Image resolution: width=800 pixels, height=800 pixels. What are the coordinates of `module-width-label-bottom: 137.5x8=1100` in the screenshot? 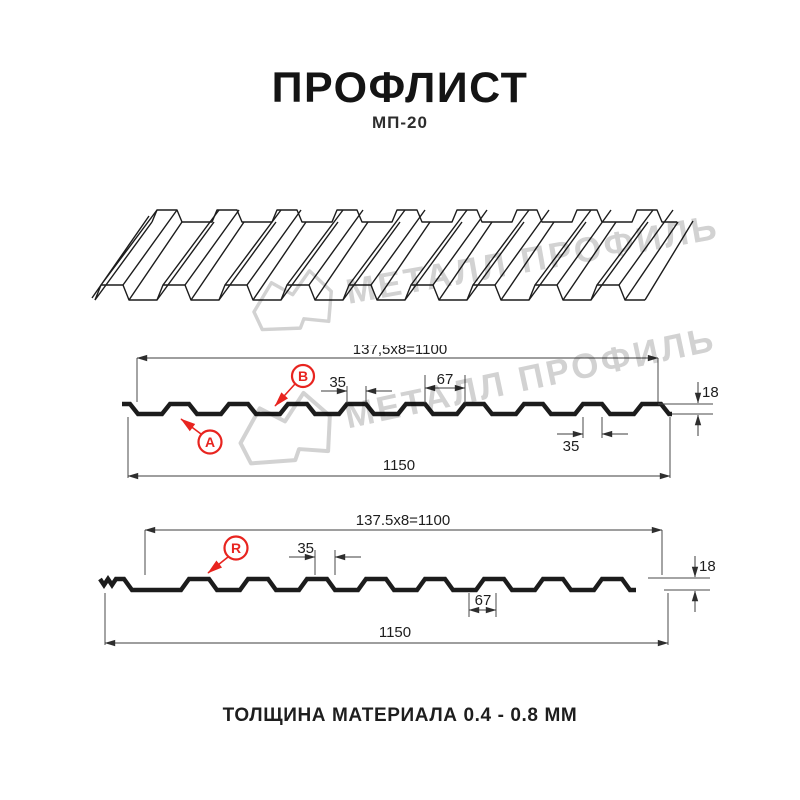 It's located at (403, 520).